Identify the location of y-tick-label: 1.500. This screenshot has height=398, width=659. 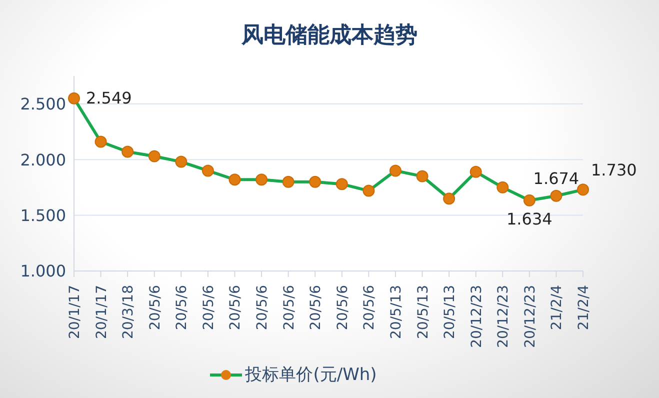
(43, 215).